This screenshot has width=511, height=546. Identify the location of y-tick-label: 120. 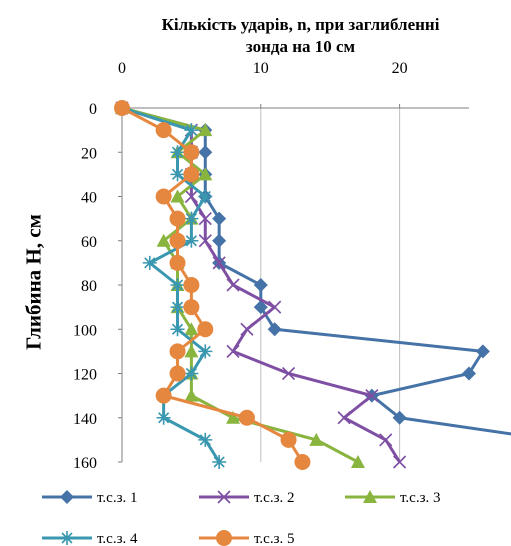
(85, 375).